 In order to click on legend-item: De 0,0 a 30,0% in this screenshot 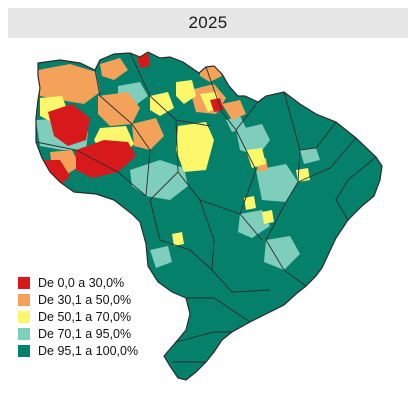, I will do `click(98, 283)`.